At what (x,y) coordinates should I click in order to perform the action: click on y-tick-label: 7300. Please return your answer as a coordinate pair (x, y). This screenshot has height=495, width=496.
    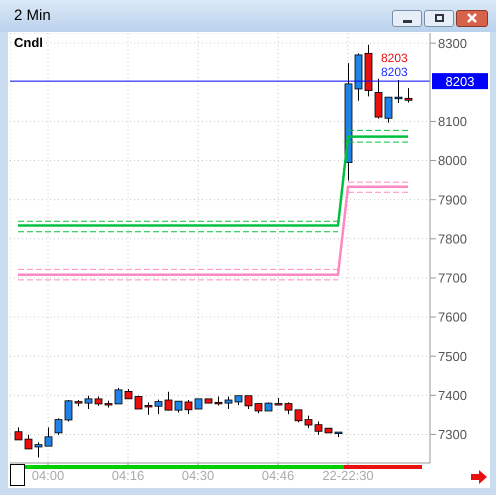
    Looking at the image, I should click on (452, 434).